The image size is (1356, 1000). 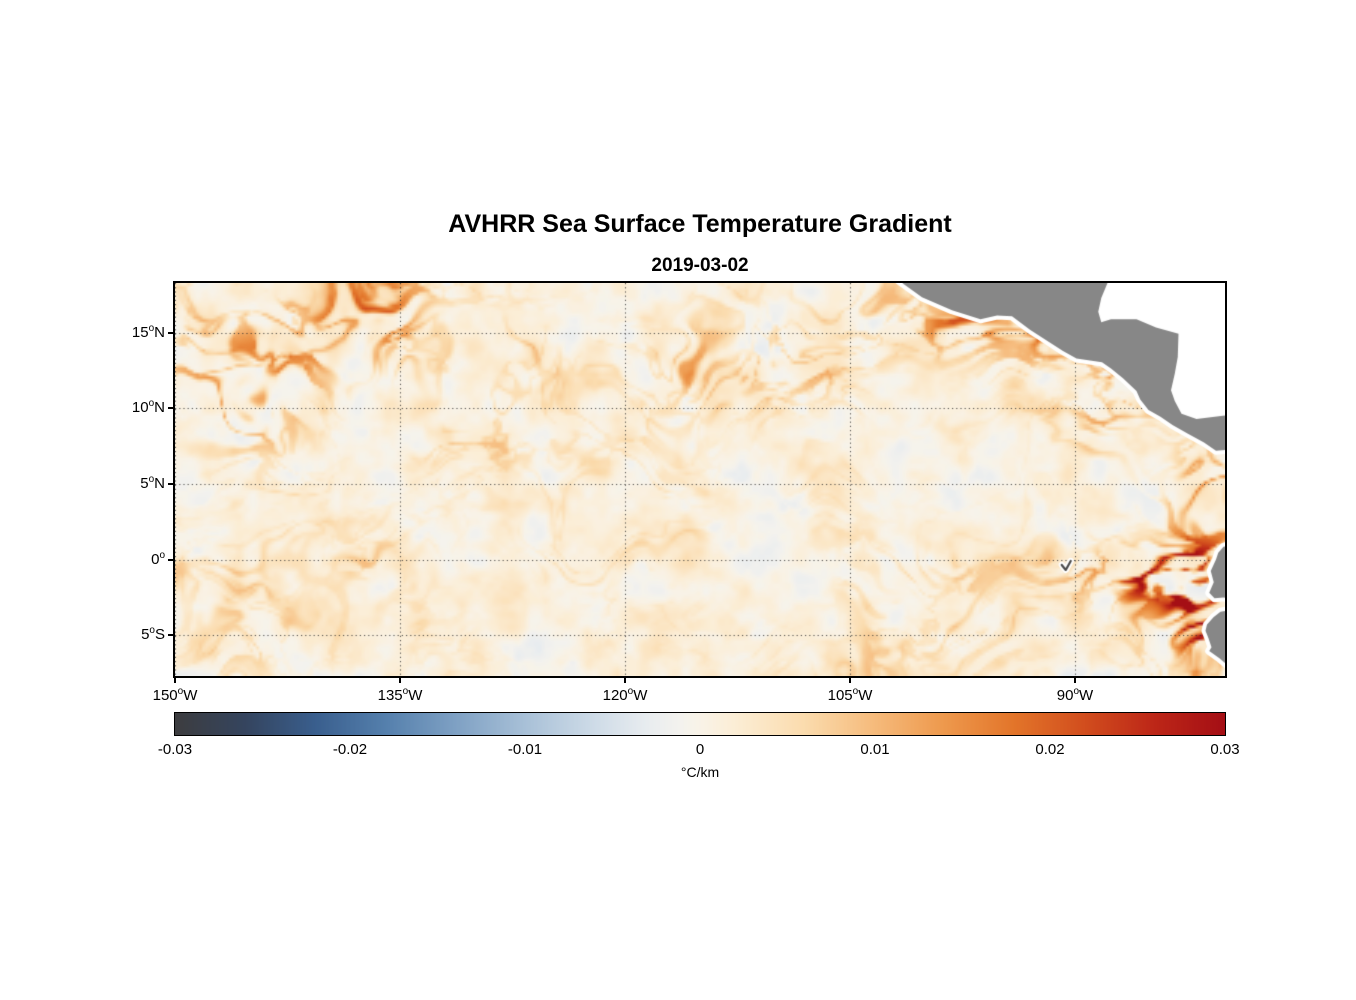 I want to click on colorbar-tick-label: -0.02, so click(x=350, y=749).